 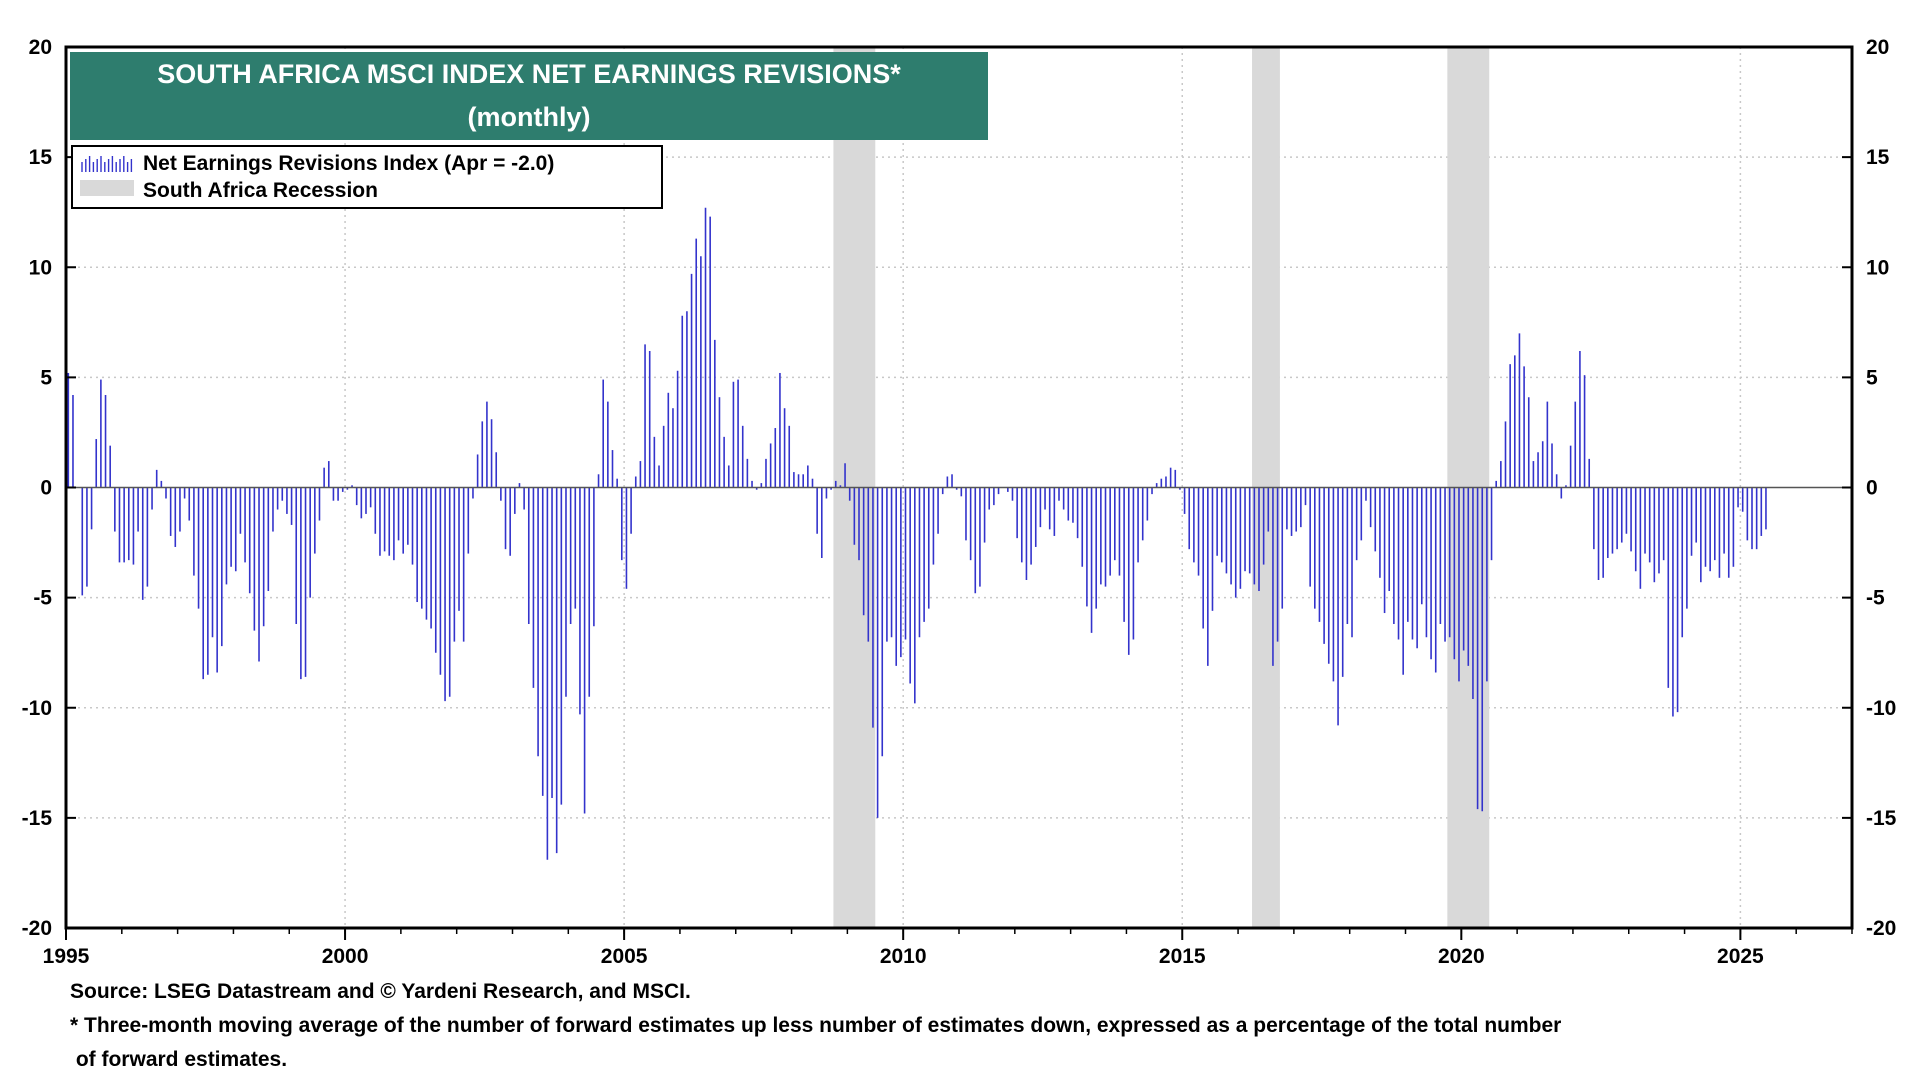 I want to click on chart-subtitle: (monthly), so click(x=529, y=117).